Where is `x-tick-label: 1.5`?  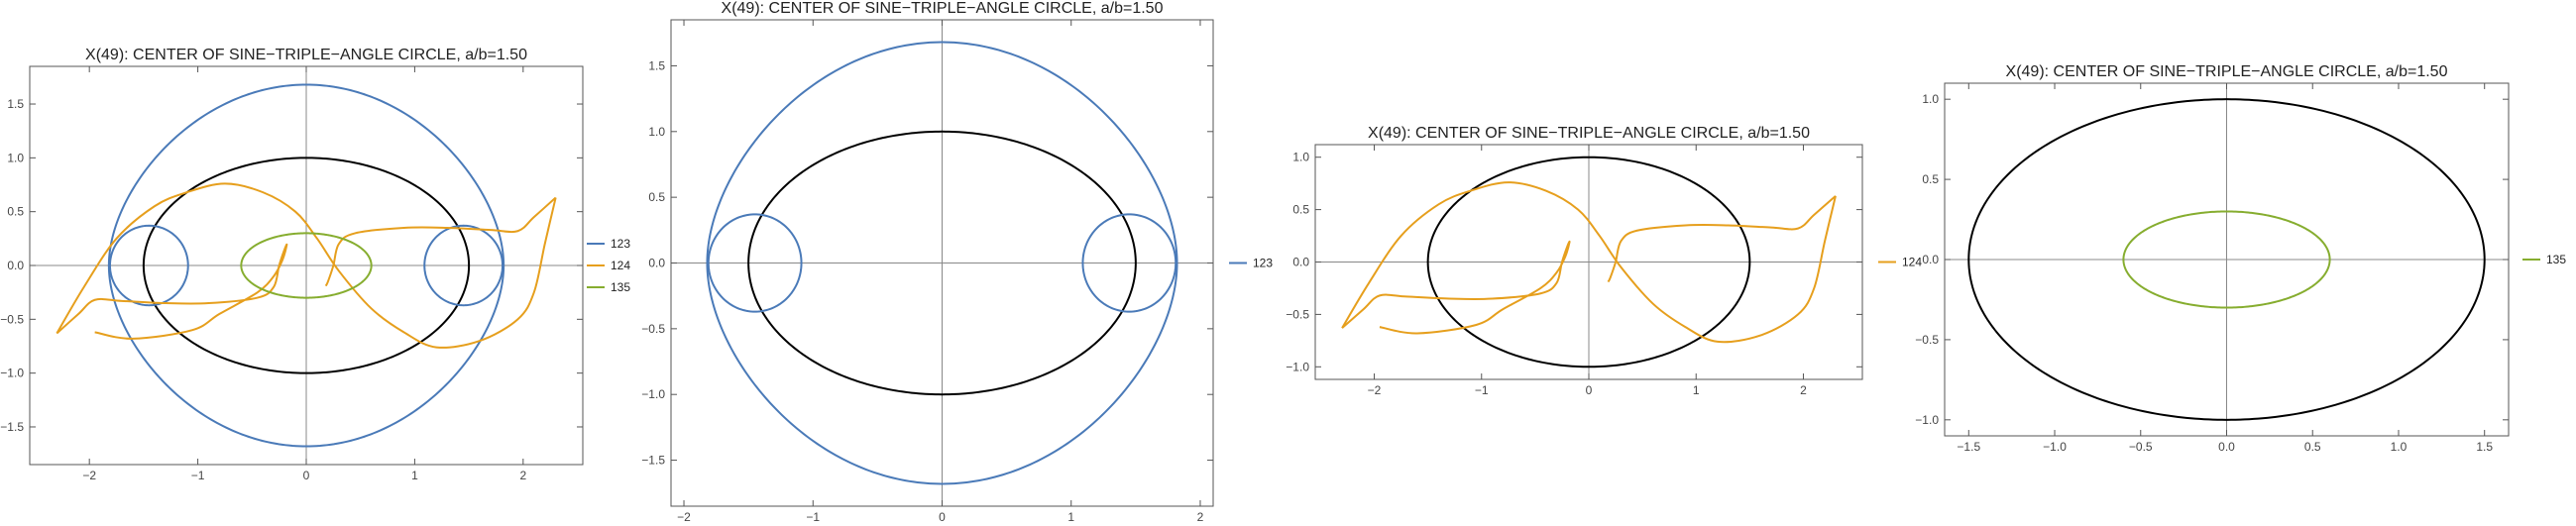
x-tick-label: 1.5 is located at coordinates (2484, 447).